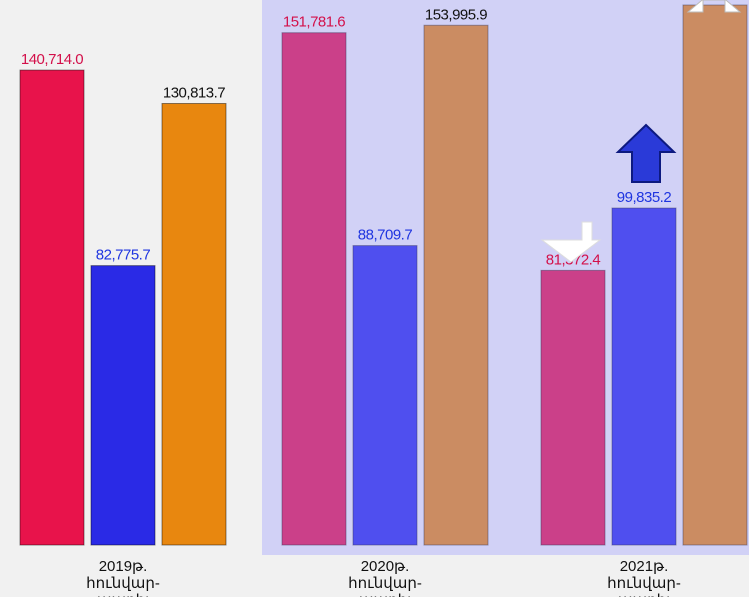 This screenshot has height=597, width=749. What do you see at coordinates (314, 22) in the screenshot?
I see `value-label: 151,781.6` at bounding box center [314, 22].